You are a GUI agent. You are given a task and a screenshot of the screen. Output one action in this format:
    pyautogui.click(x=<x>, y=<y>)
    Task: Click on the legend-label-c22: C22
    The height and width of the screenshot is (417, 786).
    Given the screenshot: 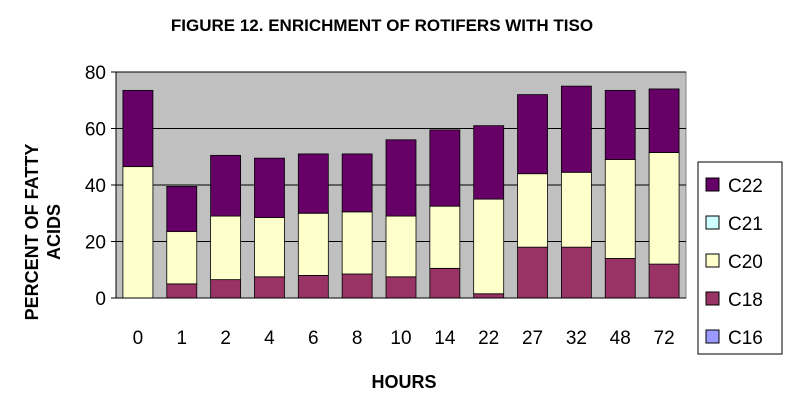 What is the action you would take?
    pyautogui.click(x=745, y=186)
    